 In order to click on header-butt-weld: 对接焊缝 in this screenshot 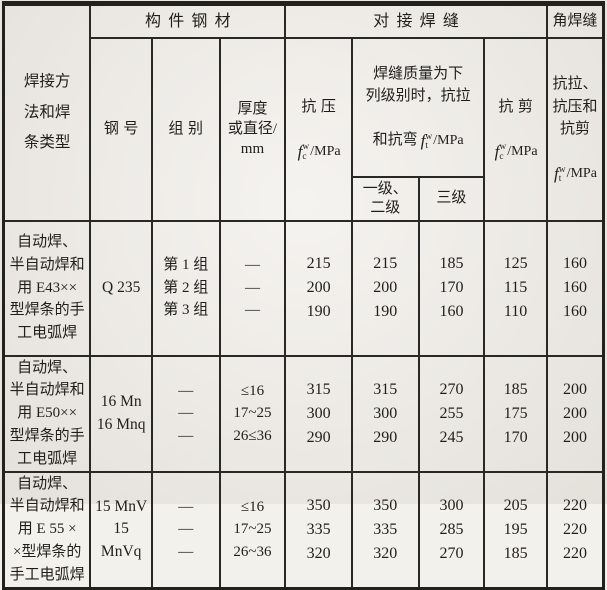, I will do `click(416, 20)`.